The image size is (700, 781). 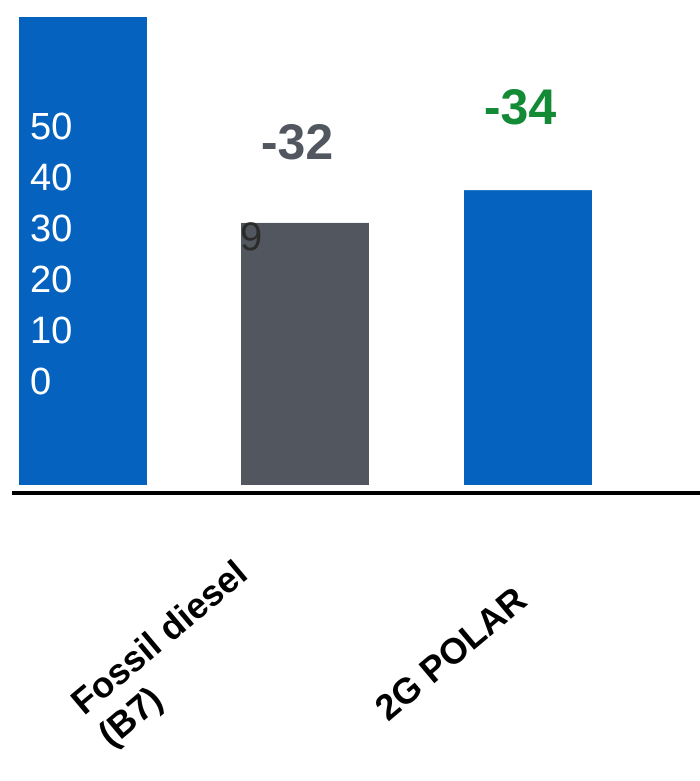 What do you see at coordinates (450, 653) in the screenshot?
I see `category-label-2g-polar: 2G POLAR` at bounding box center [450, 653].